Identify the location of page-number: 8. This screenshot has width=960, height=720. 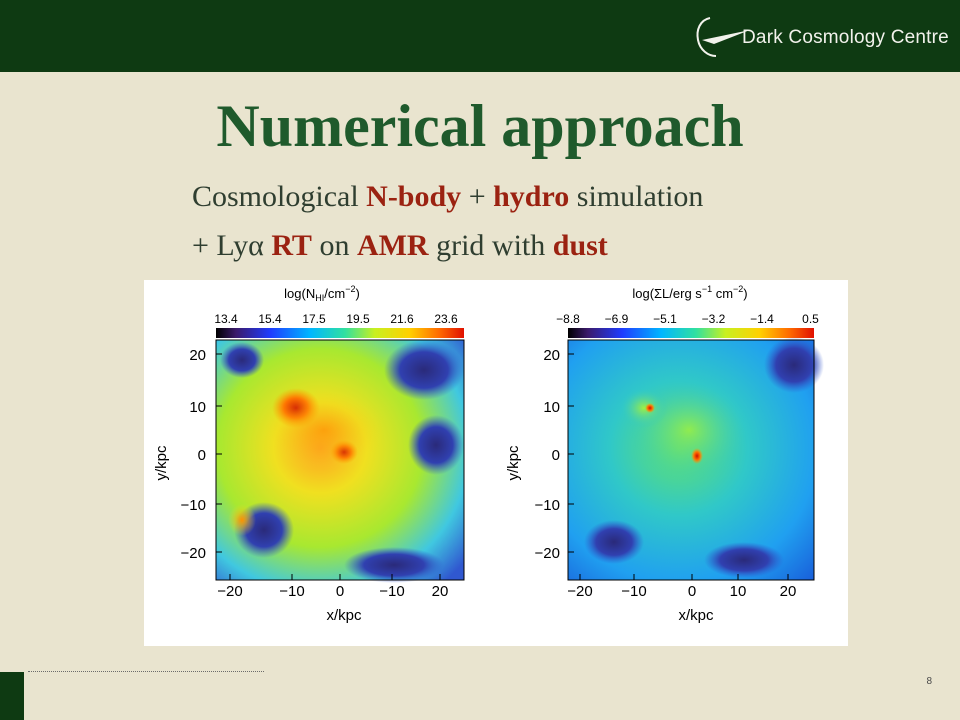
(929, 681).